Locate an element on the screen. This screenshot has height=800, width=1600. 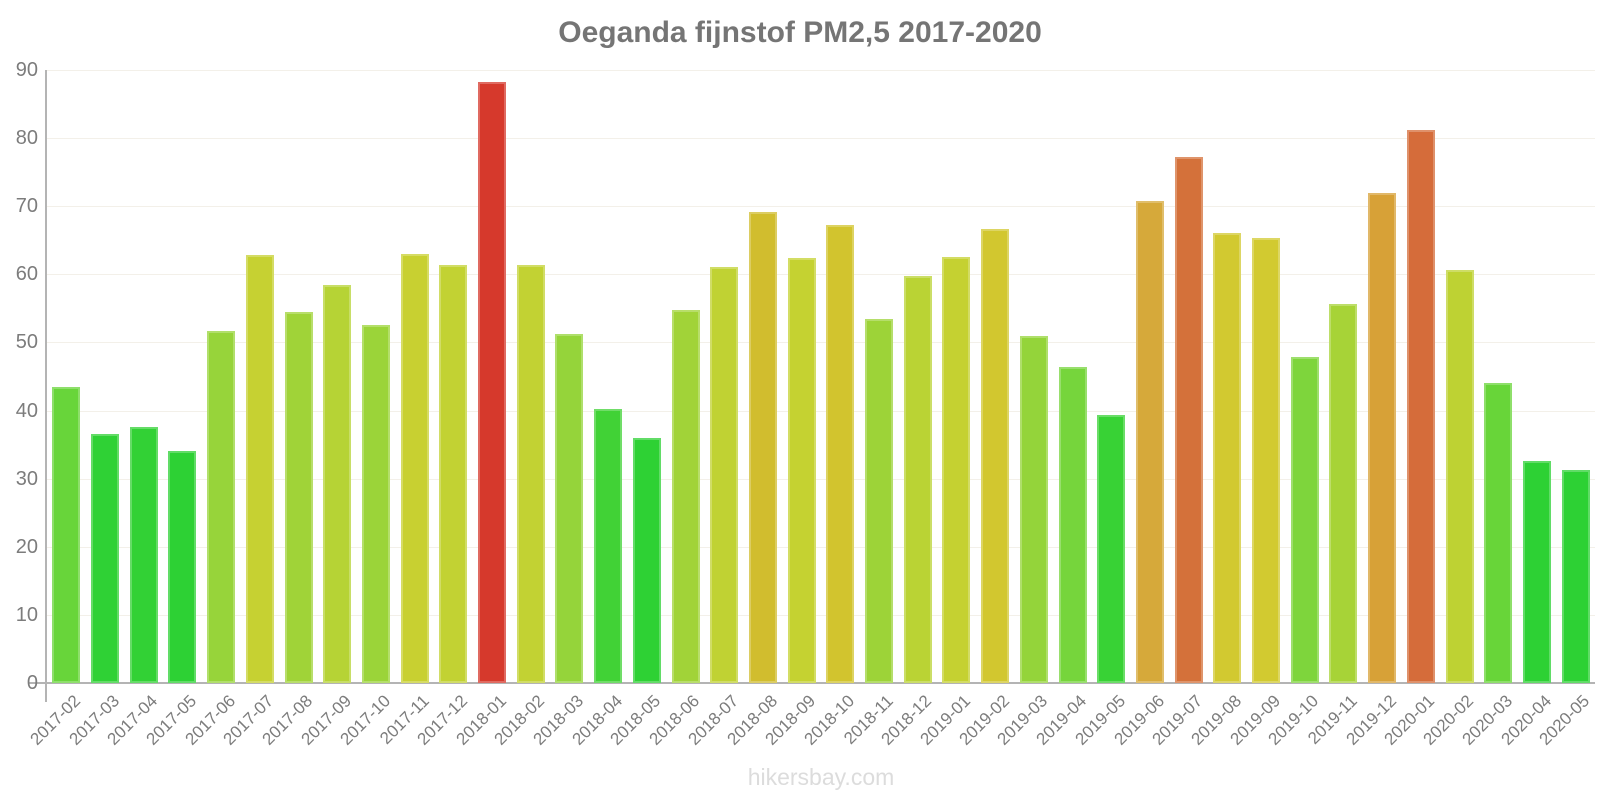
y-tick-label-20: 20 is located at coordinates (26, 546).